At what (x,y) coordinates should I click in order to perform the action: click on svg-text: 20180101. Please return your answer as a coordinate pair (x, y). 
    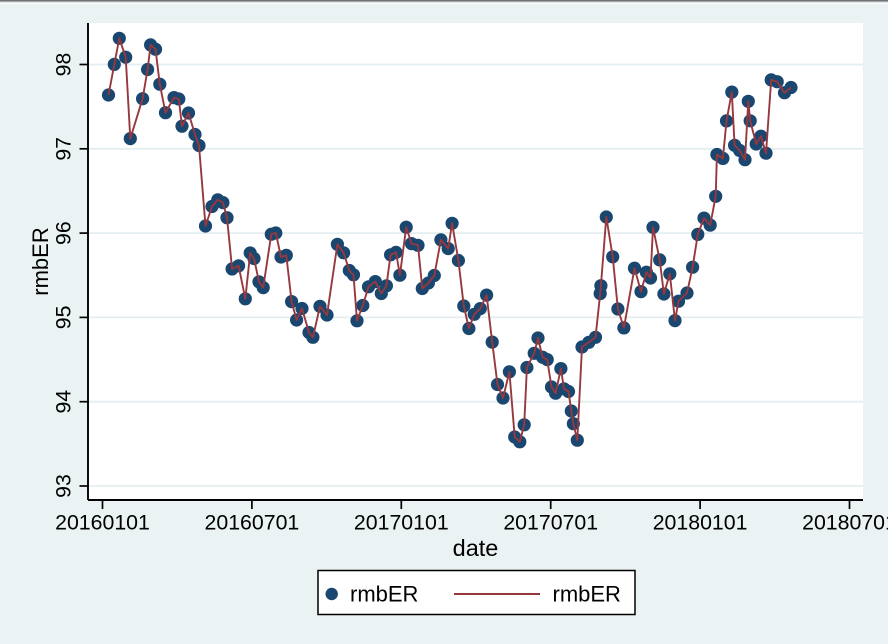
    Looking at the image, I should click on (700, 523).